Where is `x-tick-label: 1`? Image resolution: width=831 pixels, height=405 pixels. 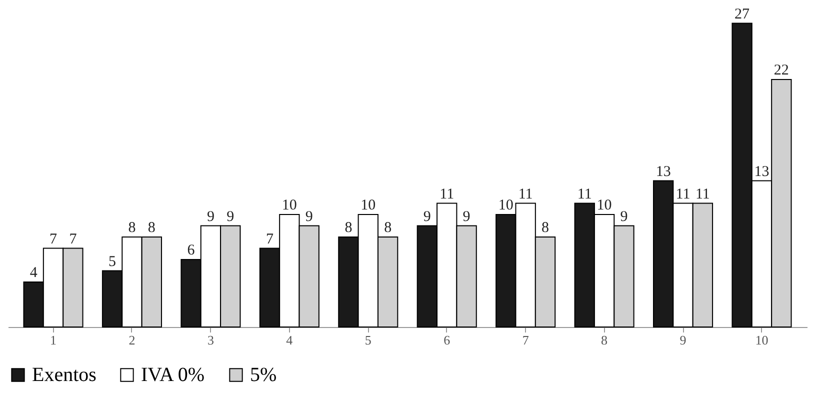
x-tick-label: 1 is located at coordinates (53, 340).